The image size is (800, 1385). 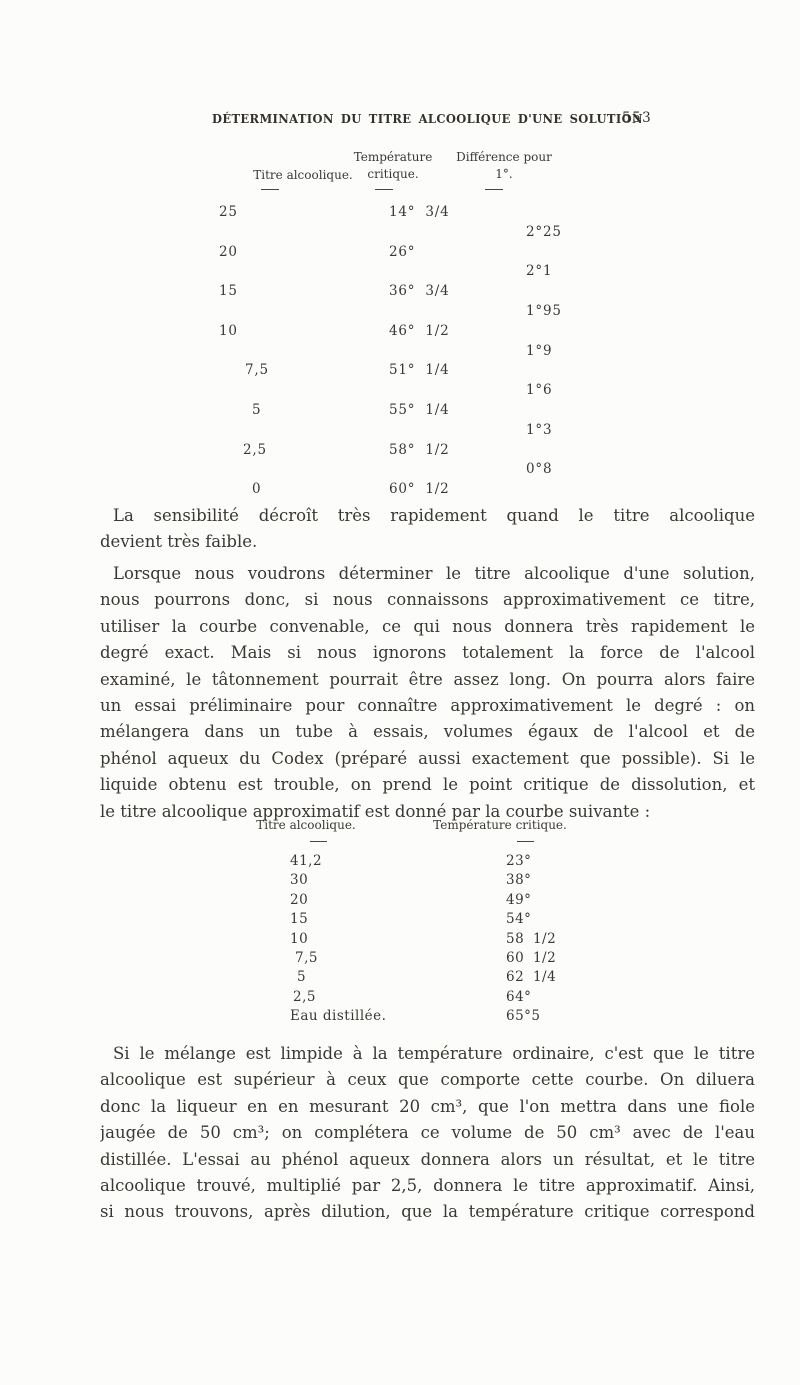 I want to click on temp-cell: 26°, so click(x=402, y=252).